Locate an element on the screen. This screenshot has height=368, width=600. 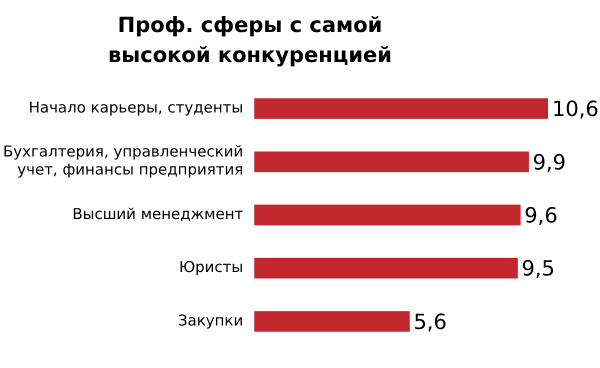
y-tick-label: Бухгалтерия, управленческий учет, финансы предприятия is located at coordinates (123, 160).